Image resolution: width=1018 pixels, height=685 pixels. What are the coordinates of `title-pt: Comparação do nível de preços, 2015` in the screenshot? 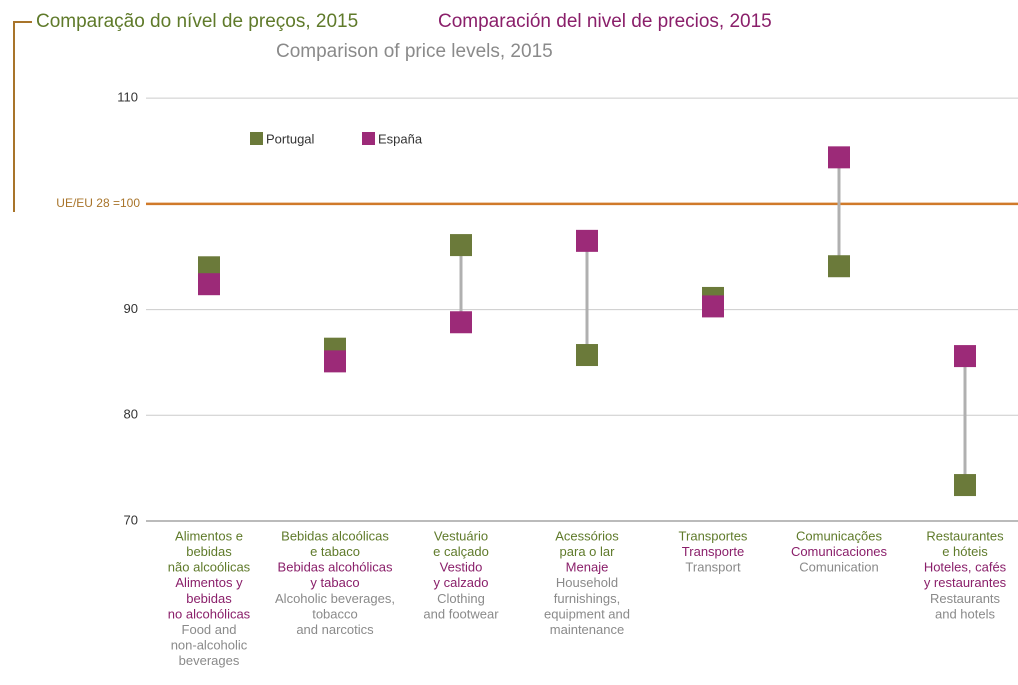 It's located at (197, 21).